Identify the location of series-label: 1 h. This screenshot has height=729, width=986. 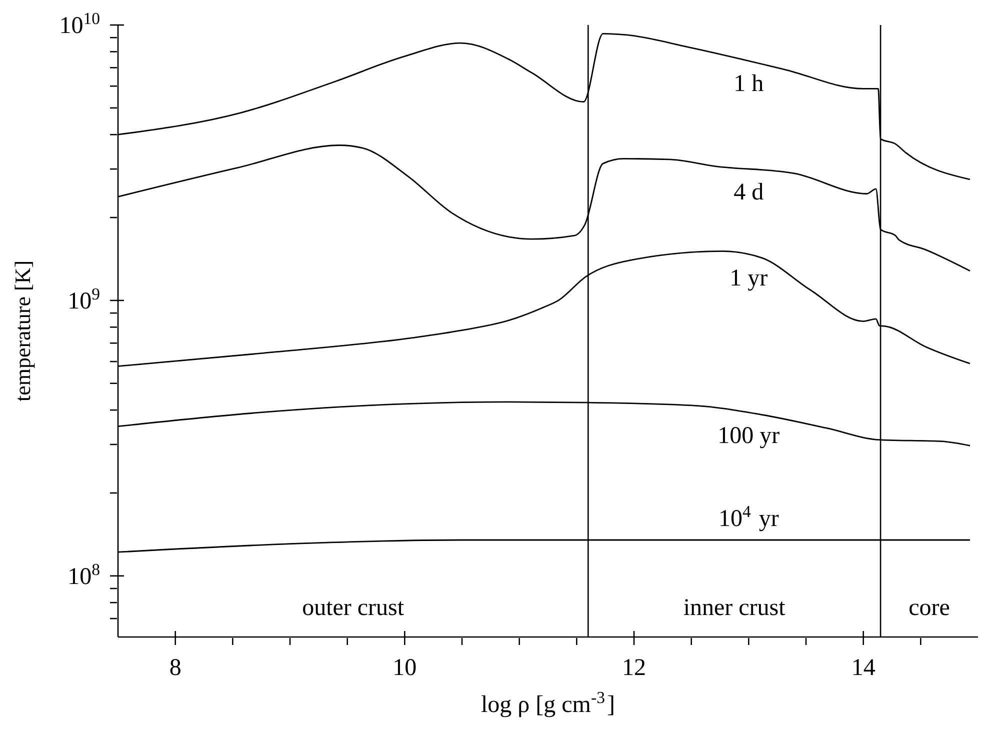
(749, 84).